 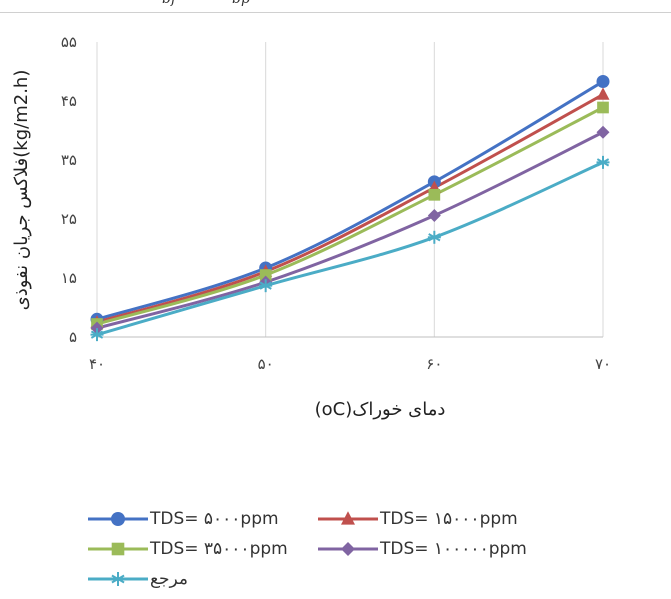 I want to click on legend-item: مرجع, so click(x=138, y=579).